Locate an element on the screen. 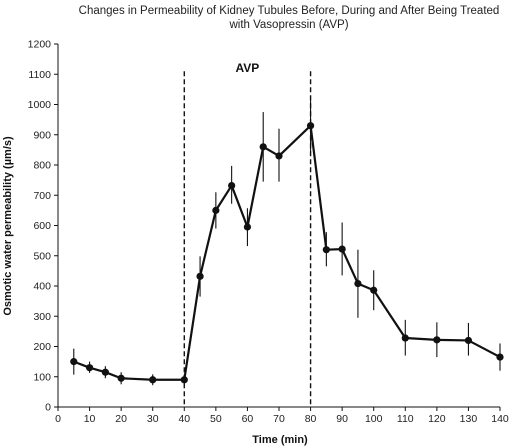 The width and height of the screenshot is (520, 448). y-tick-label: 300 is located at coordinates (42, 317).